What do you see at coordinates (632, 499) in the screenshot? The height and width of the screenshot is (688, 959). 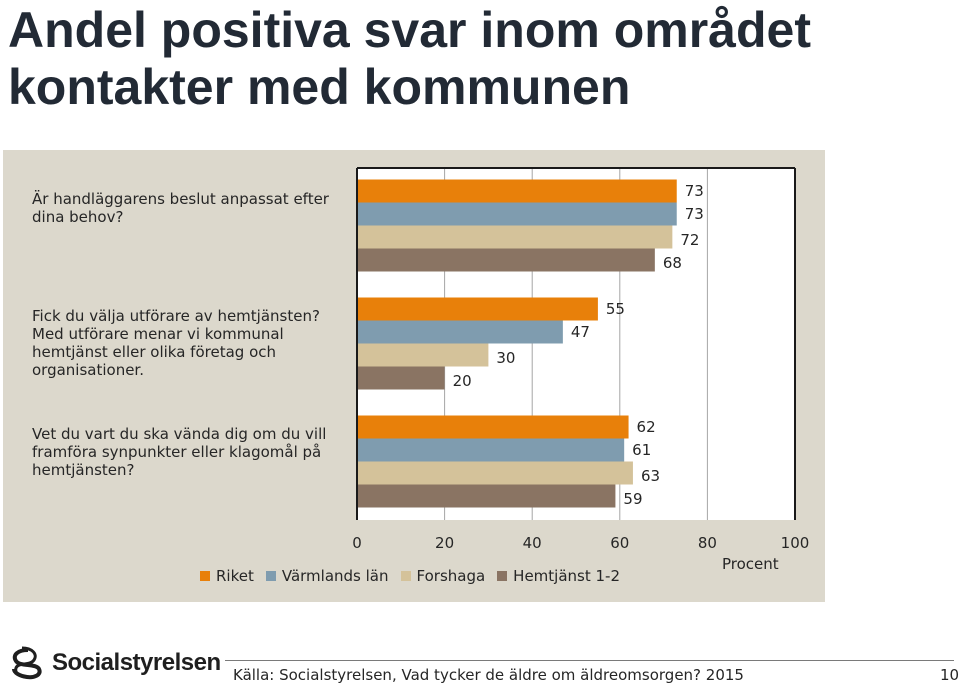 I see `data-label-3-4: 59` at bounding box center [632, 499].